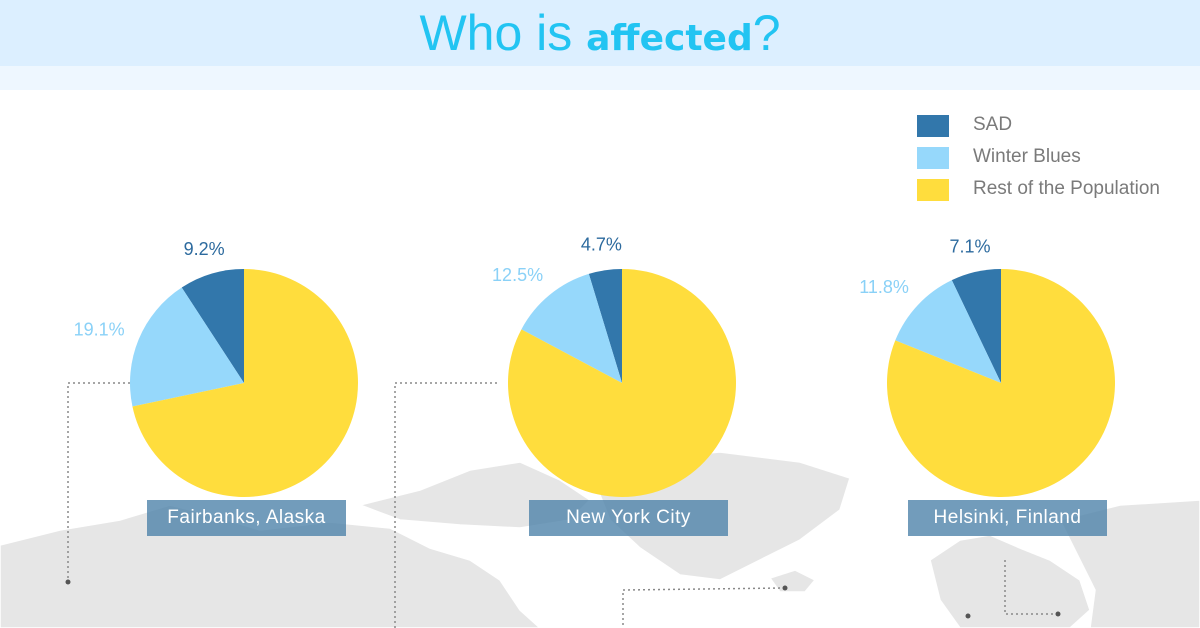 The width and height of the screenshot is (1200, 628). What do you see at coordinates (571, 328) in the screenshot?
I see `pie-slice-new-york-winter-blues` at bounding box center [571, 328].